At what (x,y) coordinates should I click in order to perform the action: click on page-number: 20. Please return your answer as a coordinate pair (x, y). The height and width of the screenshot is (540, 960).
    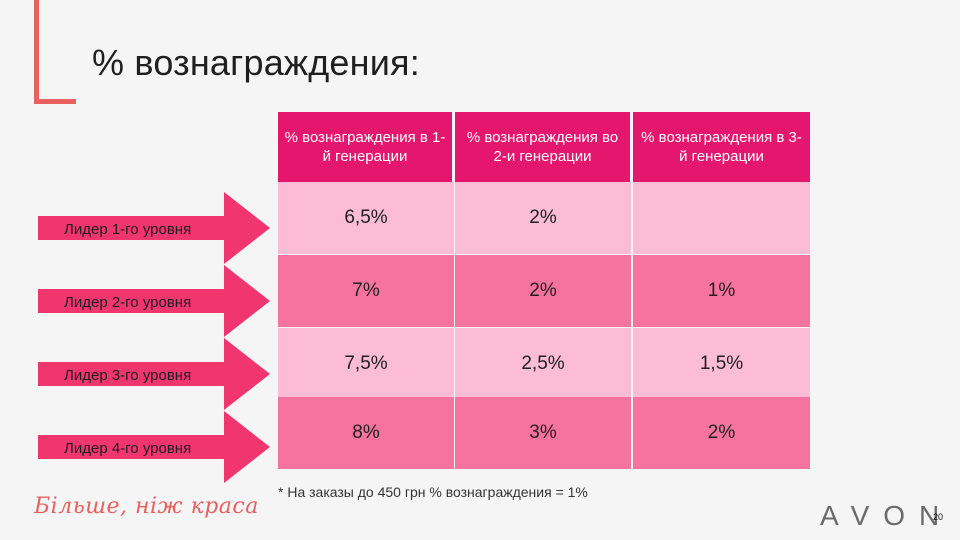
    Looking at the image, I should click on (938, 517).